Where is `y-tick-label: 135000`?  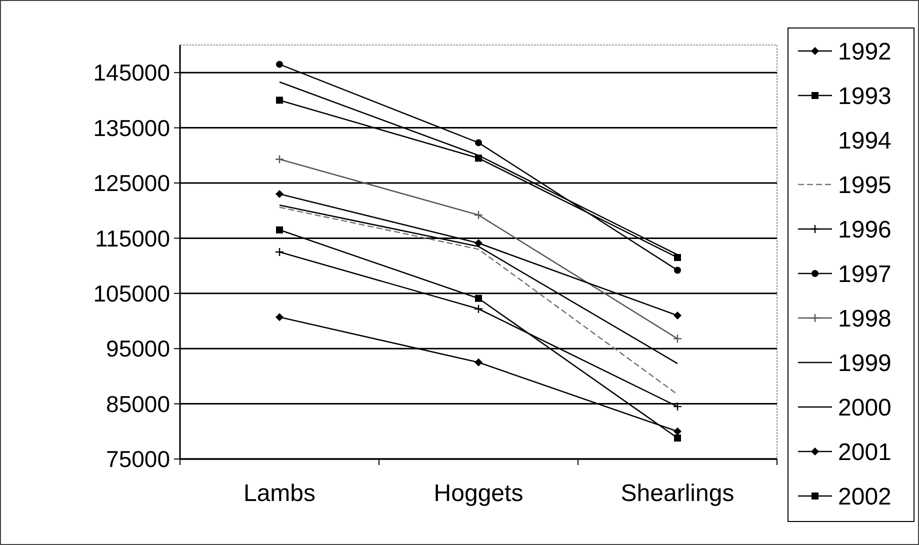
y-tick-label: 135000 is located at coordinates (131, 127).